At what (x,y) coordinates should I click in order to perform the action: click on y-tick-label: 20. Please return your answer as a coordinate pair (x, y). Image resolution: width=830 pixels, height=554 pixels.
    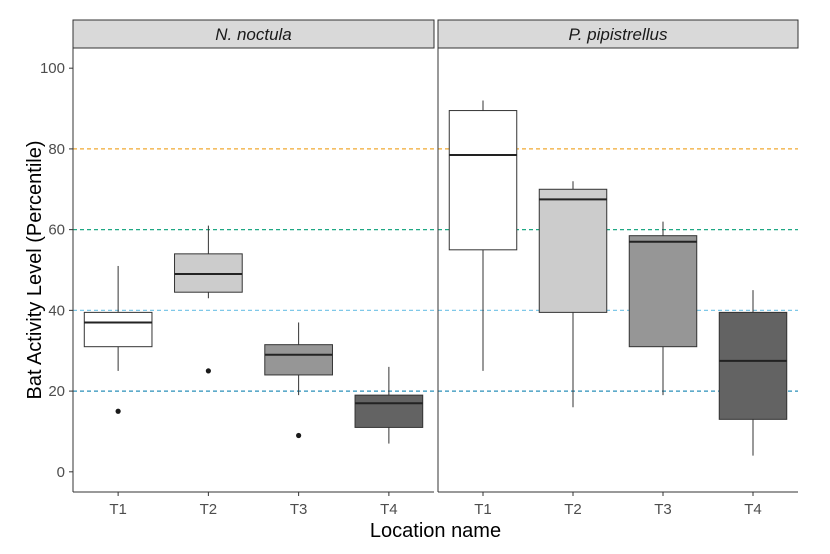
    Looking at the image, I should click on (56, 391).